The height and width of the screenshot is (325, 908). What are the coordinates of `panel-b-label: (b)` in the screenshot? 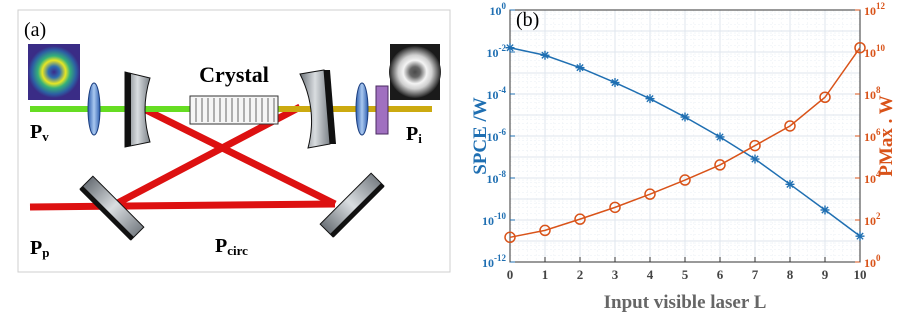 It's located at (527, 20).